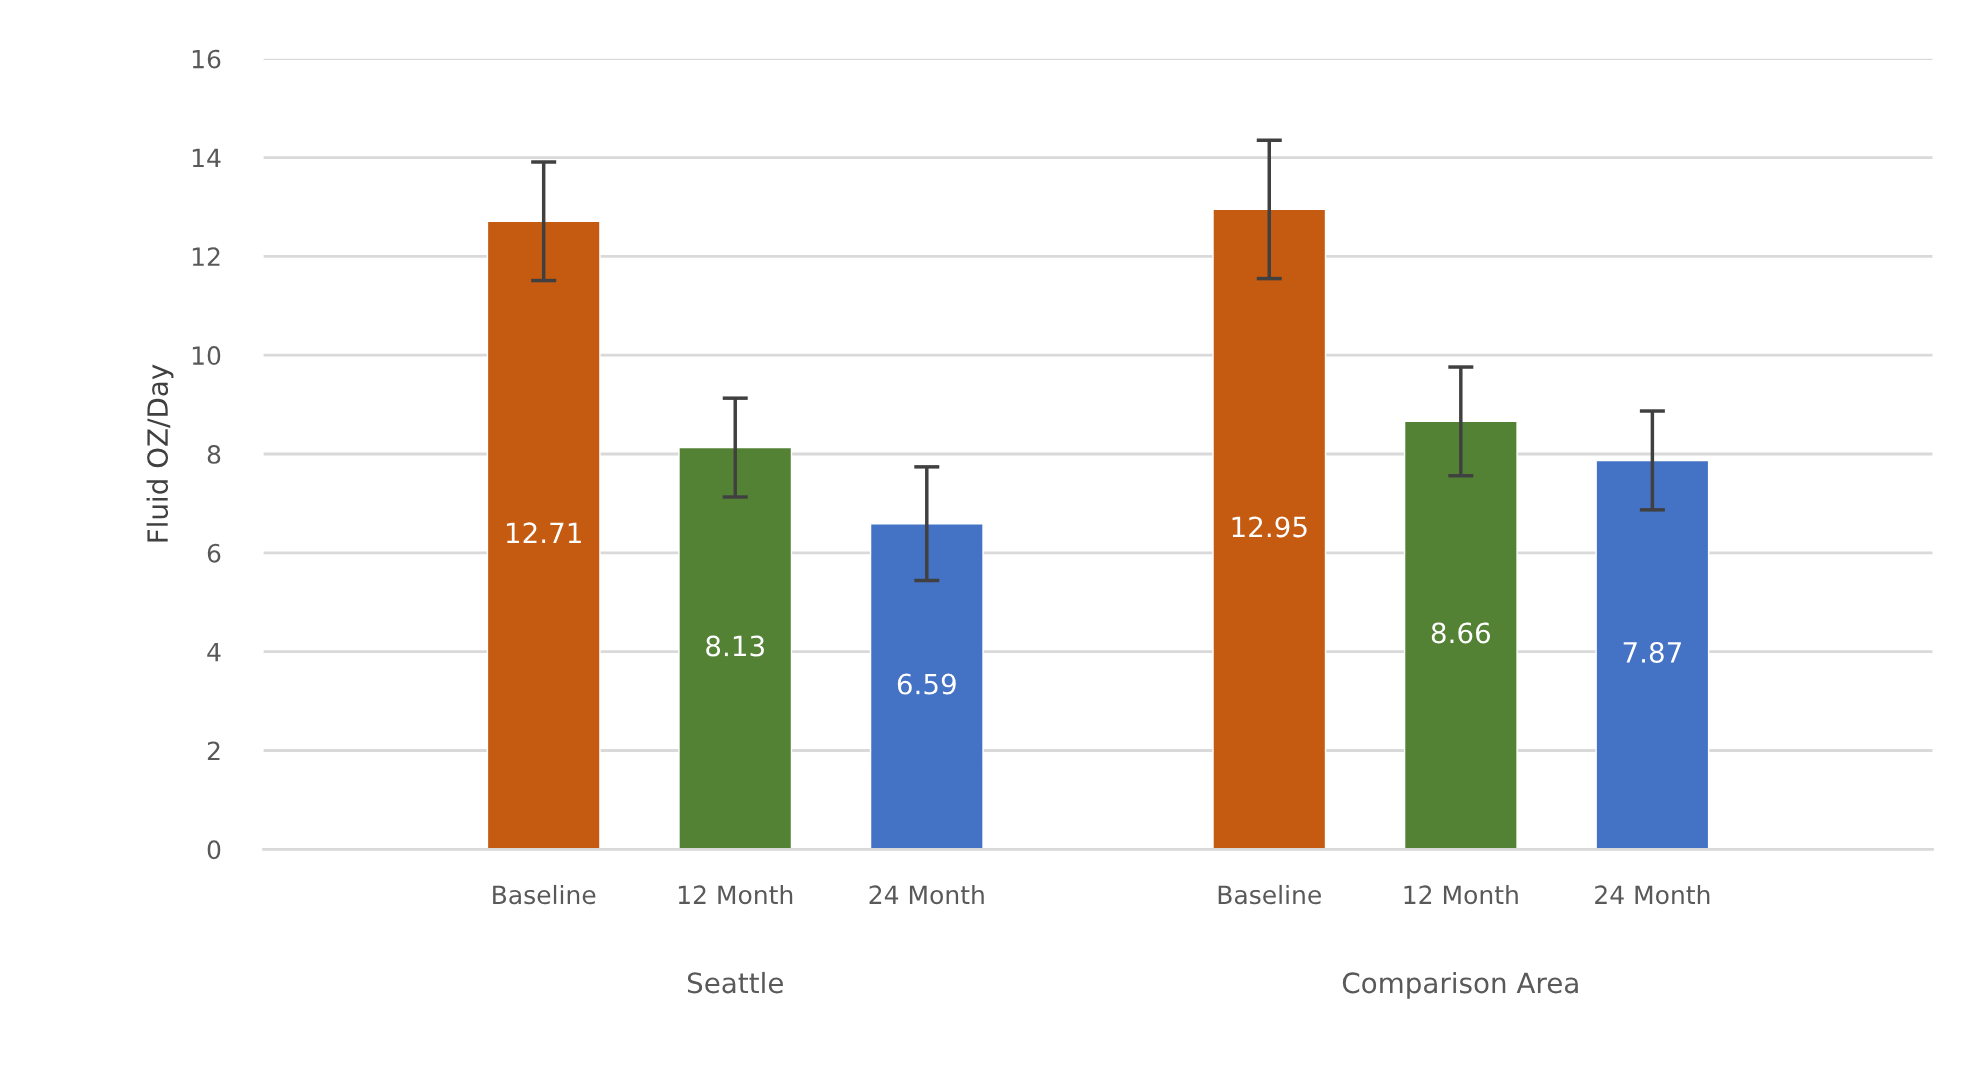  What do you see at coordinates (206, 59) in the screenshot?
I see `y-tick-label: 16` at bounding box center [206, 59].